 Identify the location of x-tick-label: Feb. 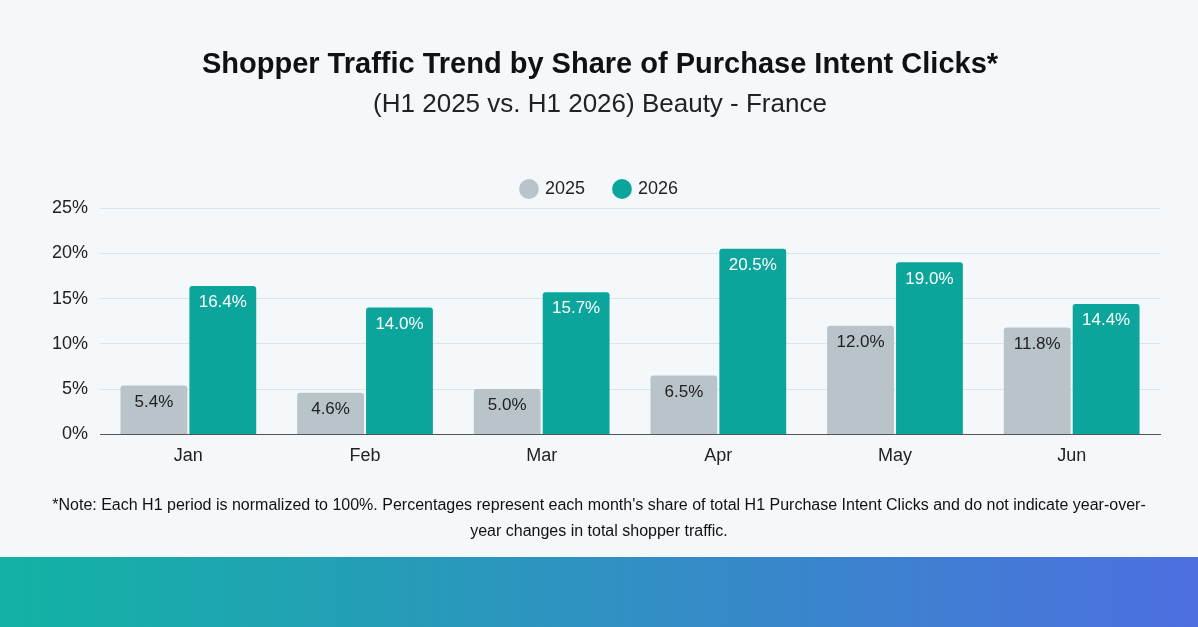
(365, 455).